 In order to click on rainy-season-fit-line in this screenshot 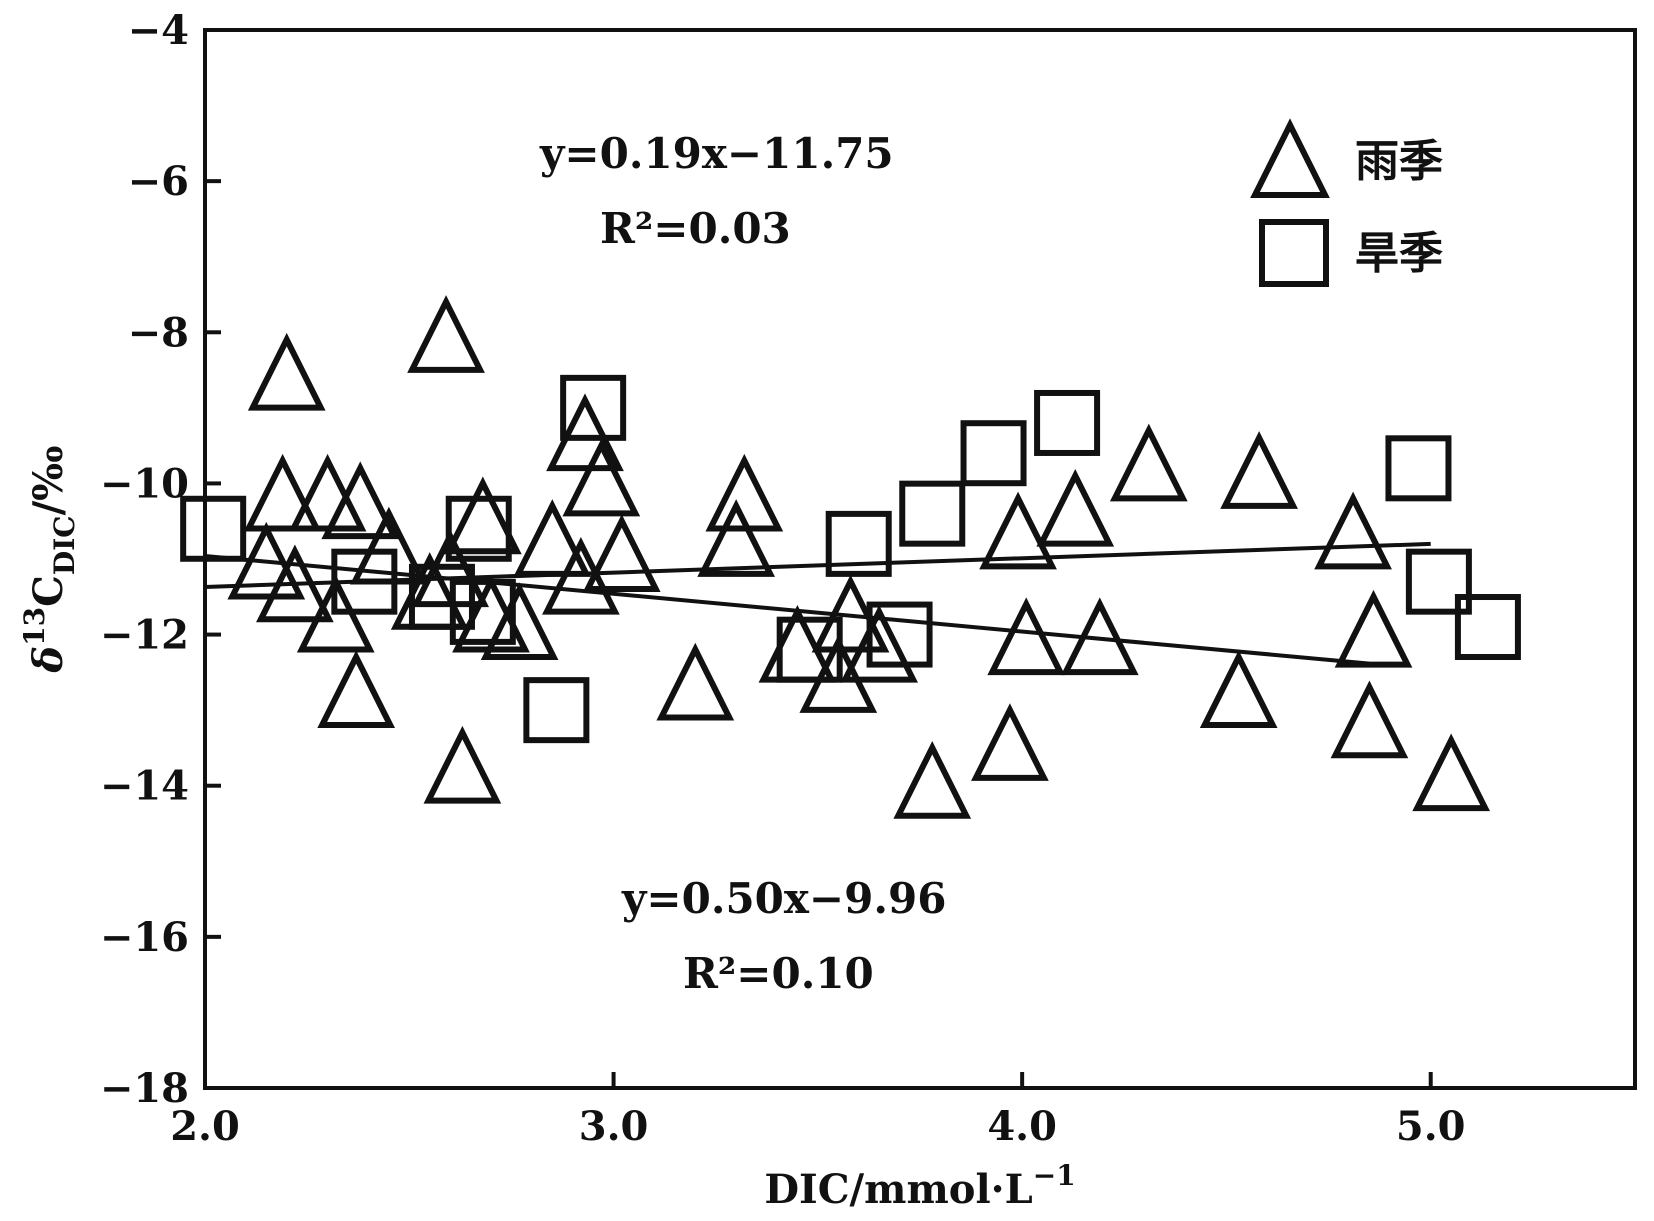, I will do `click(787, 609)`.